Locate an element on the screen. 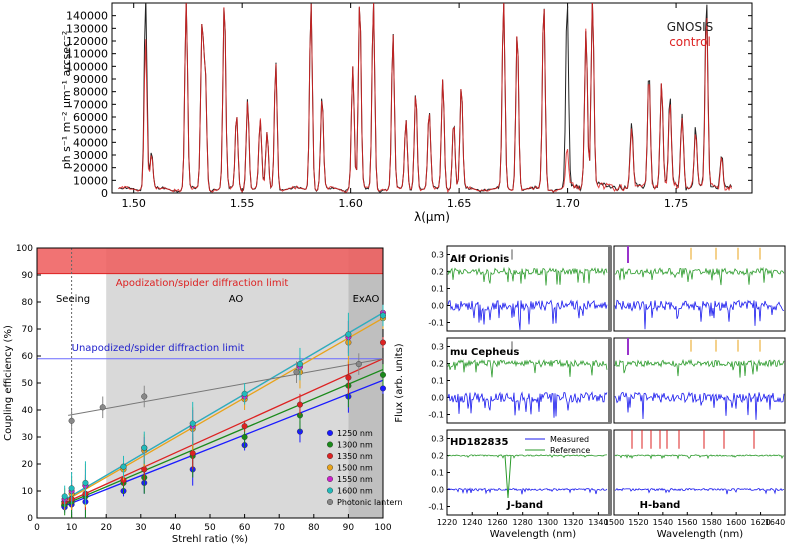 Image resolution: width=795 pixels, height=545 pixels. spectra-legend: Measured Reference is located at coordinates (557, 445).